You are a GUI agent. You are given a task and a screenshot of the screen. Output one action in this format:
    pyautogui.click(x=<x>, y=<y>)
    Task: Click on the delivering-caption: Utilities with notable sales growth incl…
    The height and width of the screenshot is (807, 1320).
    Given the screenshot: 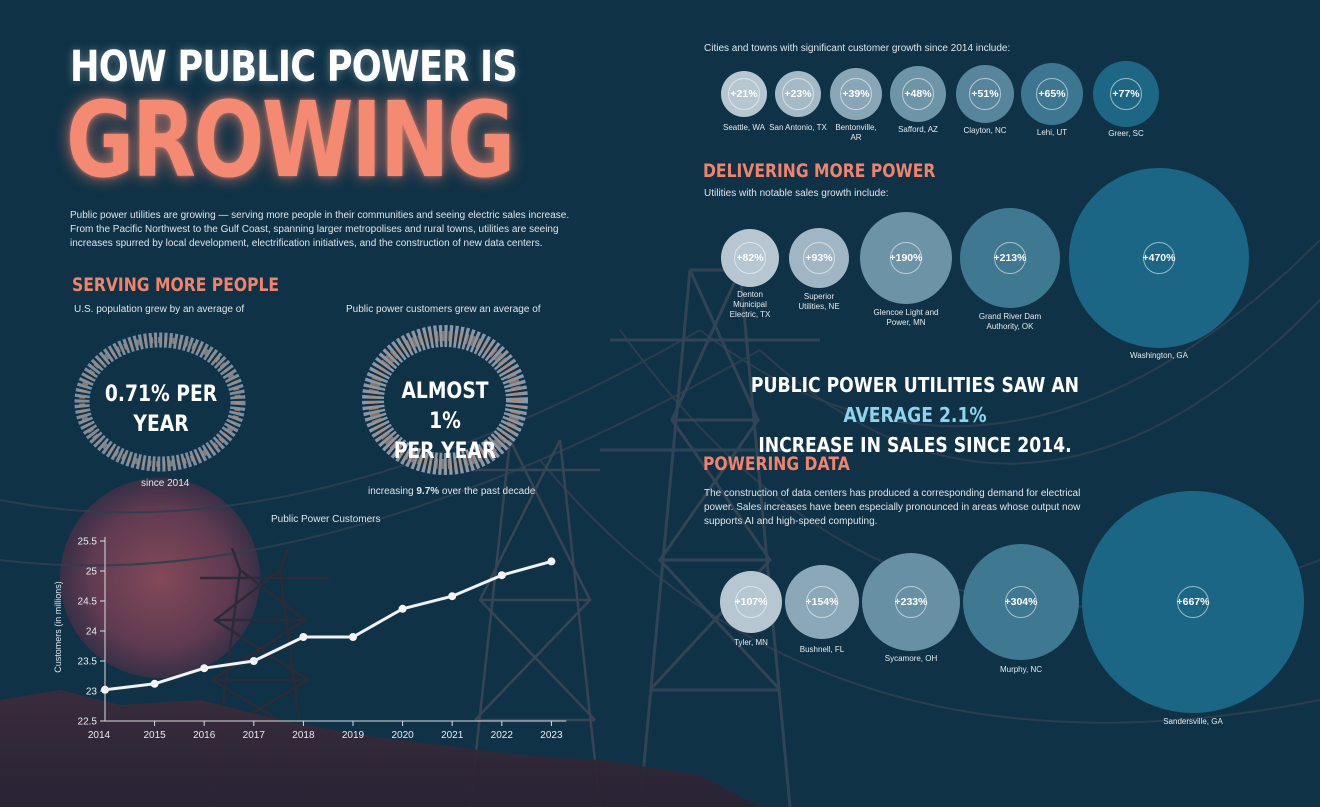 What is the action you would take?
    pyautogui.click(x=796, y=193)
    